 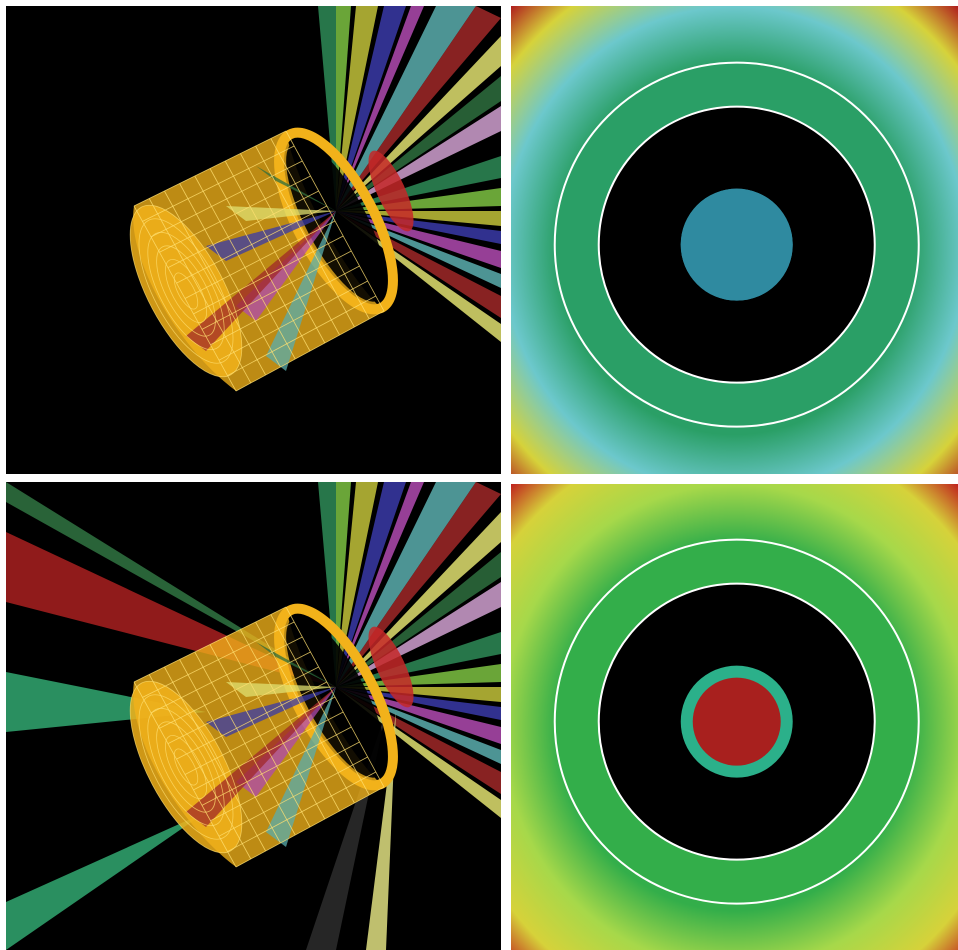 I want to click on p-tr-core, so click(x=736, y=244).